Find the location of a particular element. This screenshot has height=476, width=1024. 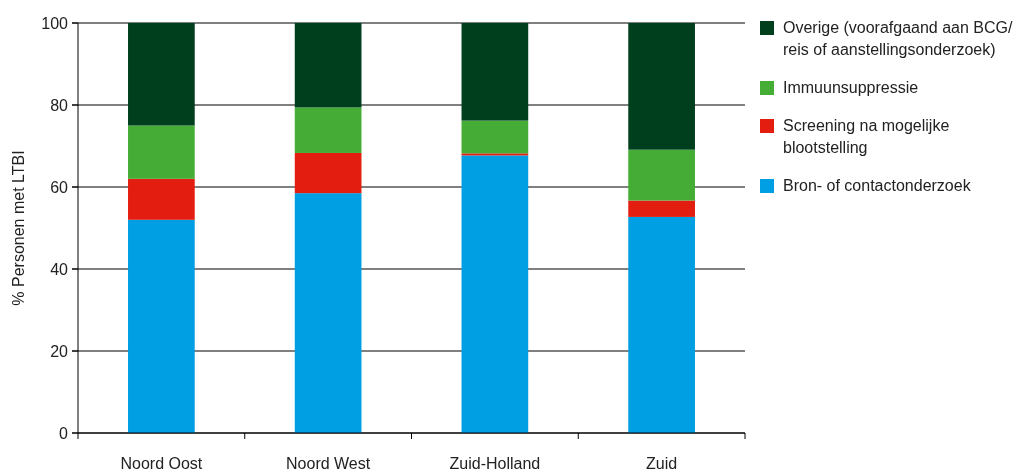

legend-label: Overige (voorafgaand aan BCG/ reis of aanstellingsonderzoek) is located at coordinates (898, 38).